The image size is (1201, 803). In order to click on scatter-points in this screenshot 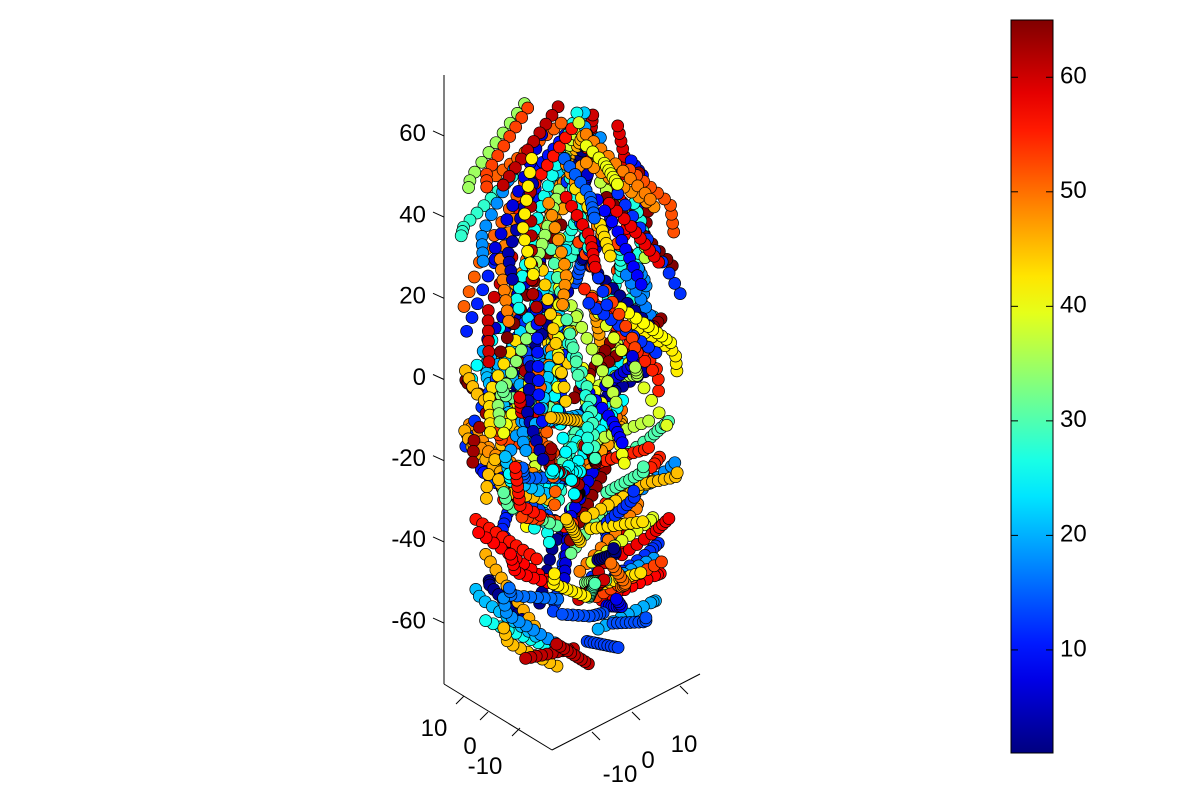, I will do `click(570, 385)`.